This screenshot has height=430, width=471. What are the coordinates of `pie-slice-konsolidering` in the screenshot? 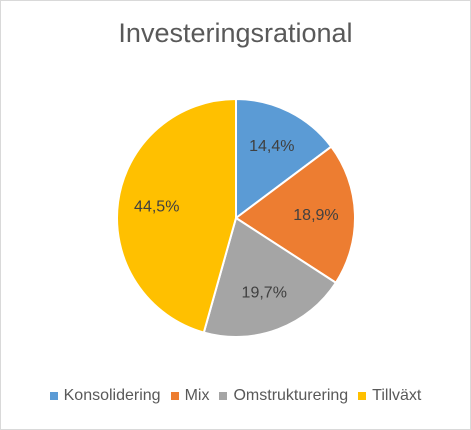 It's located at (284, 158).